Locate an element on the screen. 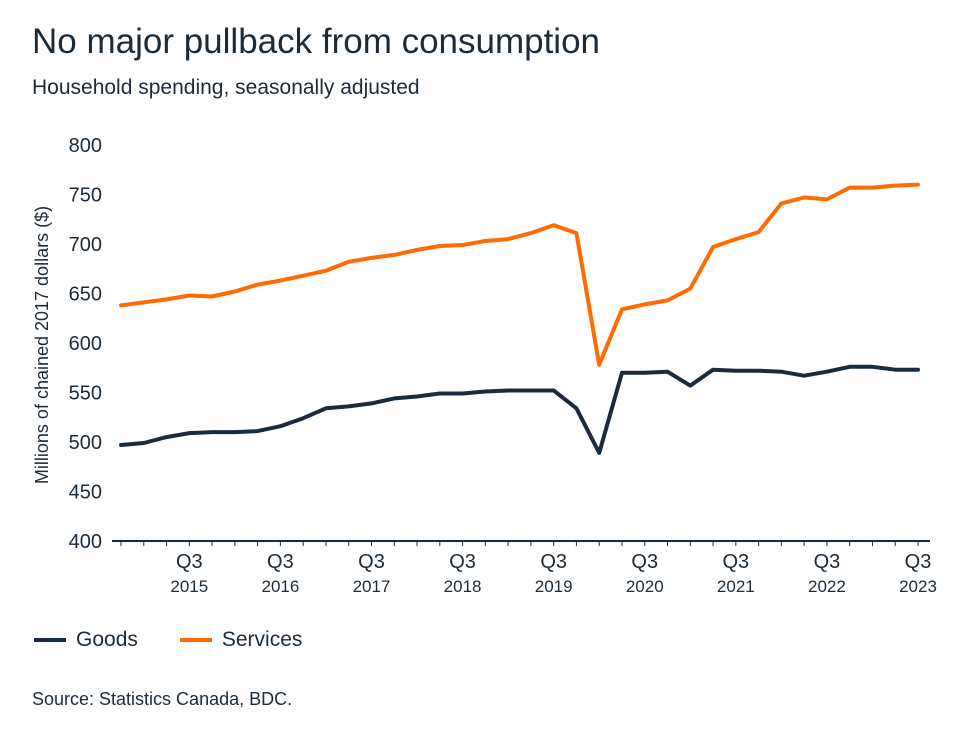  legend-label-goods: Goods is located at coordinates (107, 639).